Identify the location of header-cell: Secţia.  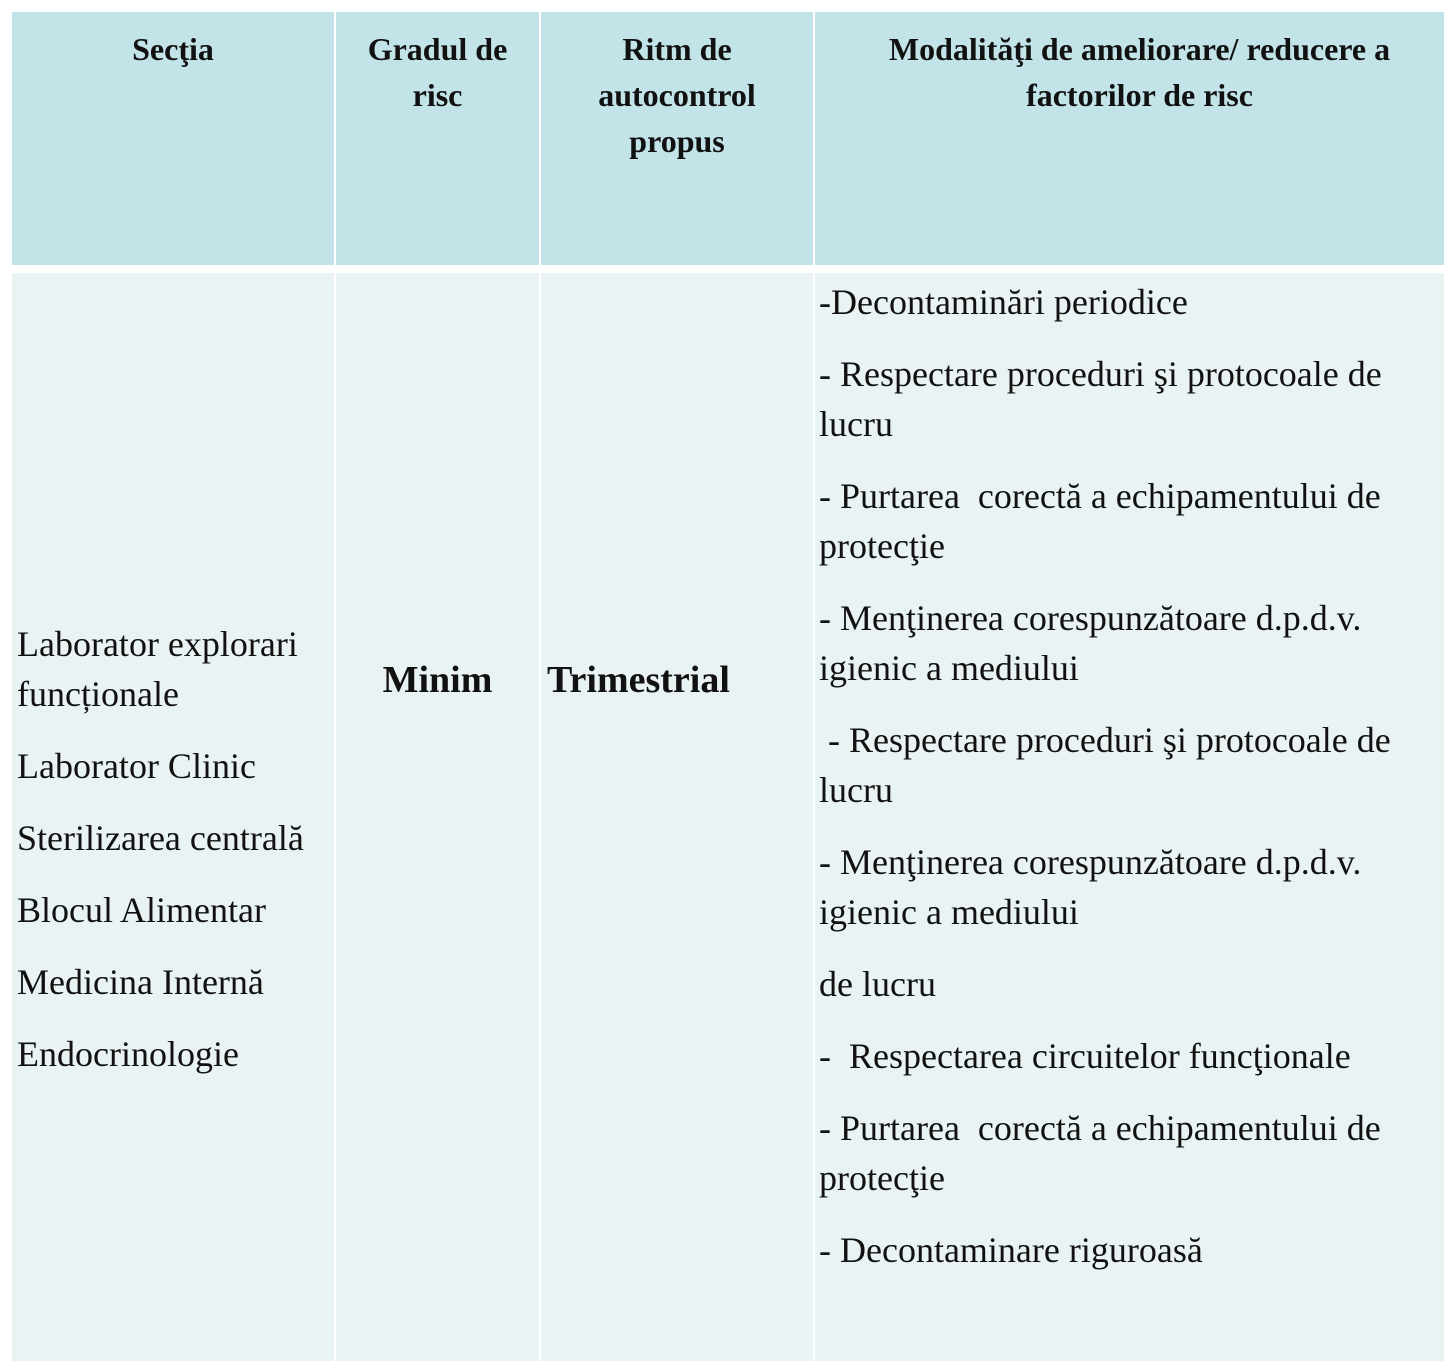
(173, 138).